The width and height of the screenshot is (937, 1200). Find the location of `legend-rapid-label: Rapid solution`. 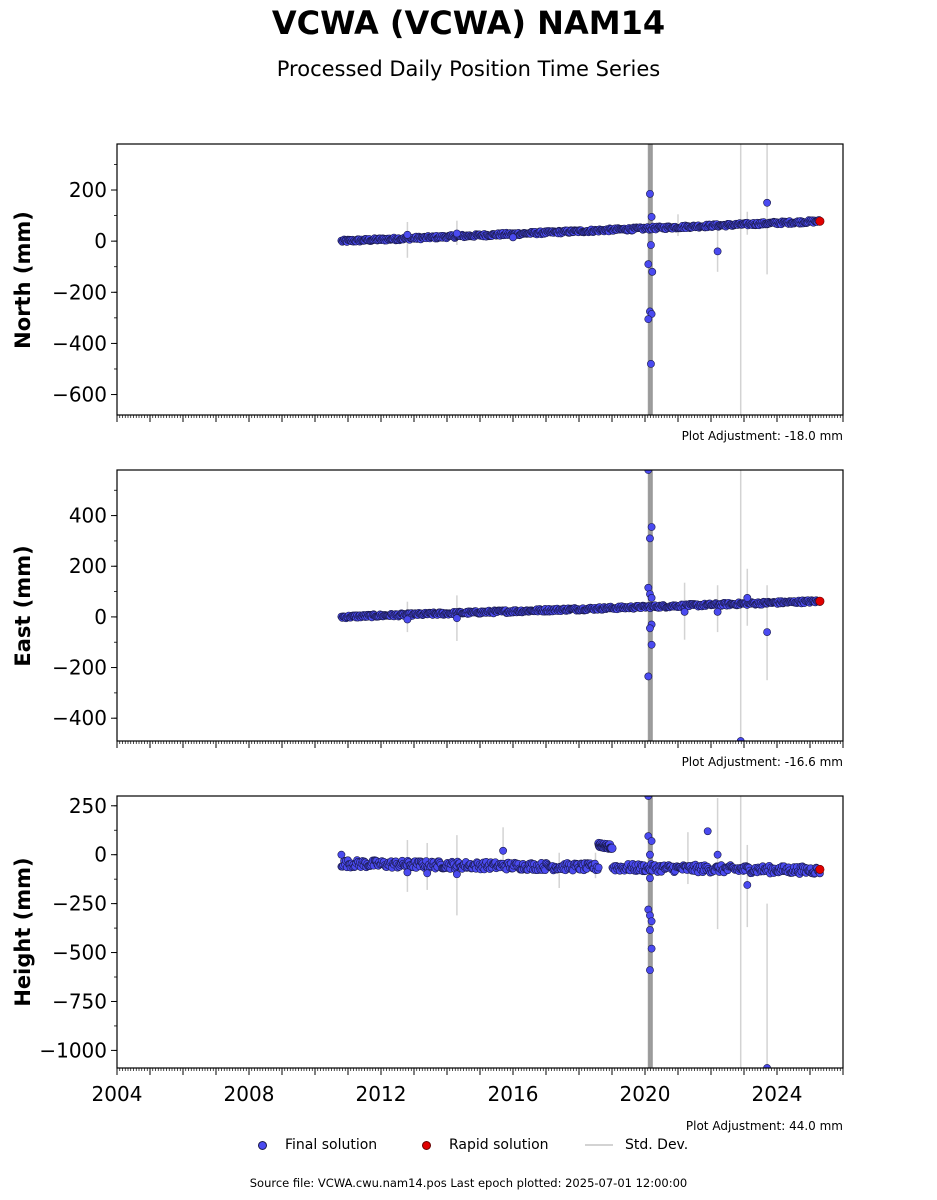

legend-rapid-label: Rapid solution is located at coordinates (499, 1145).